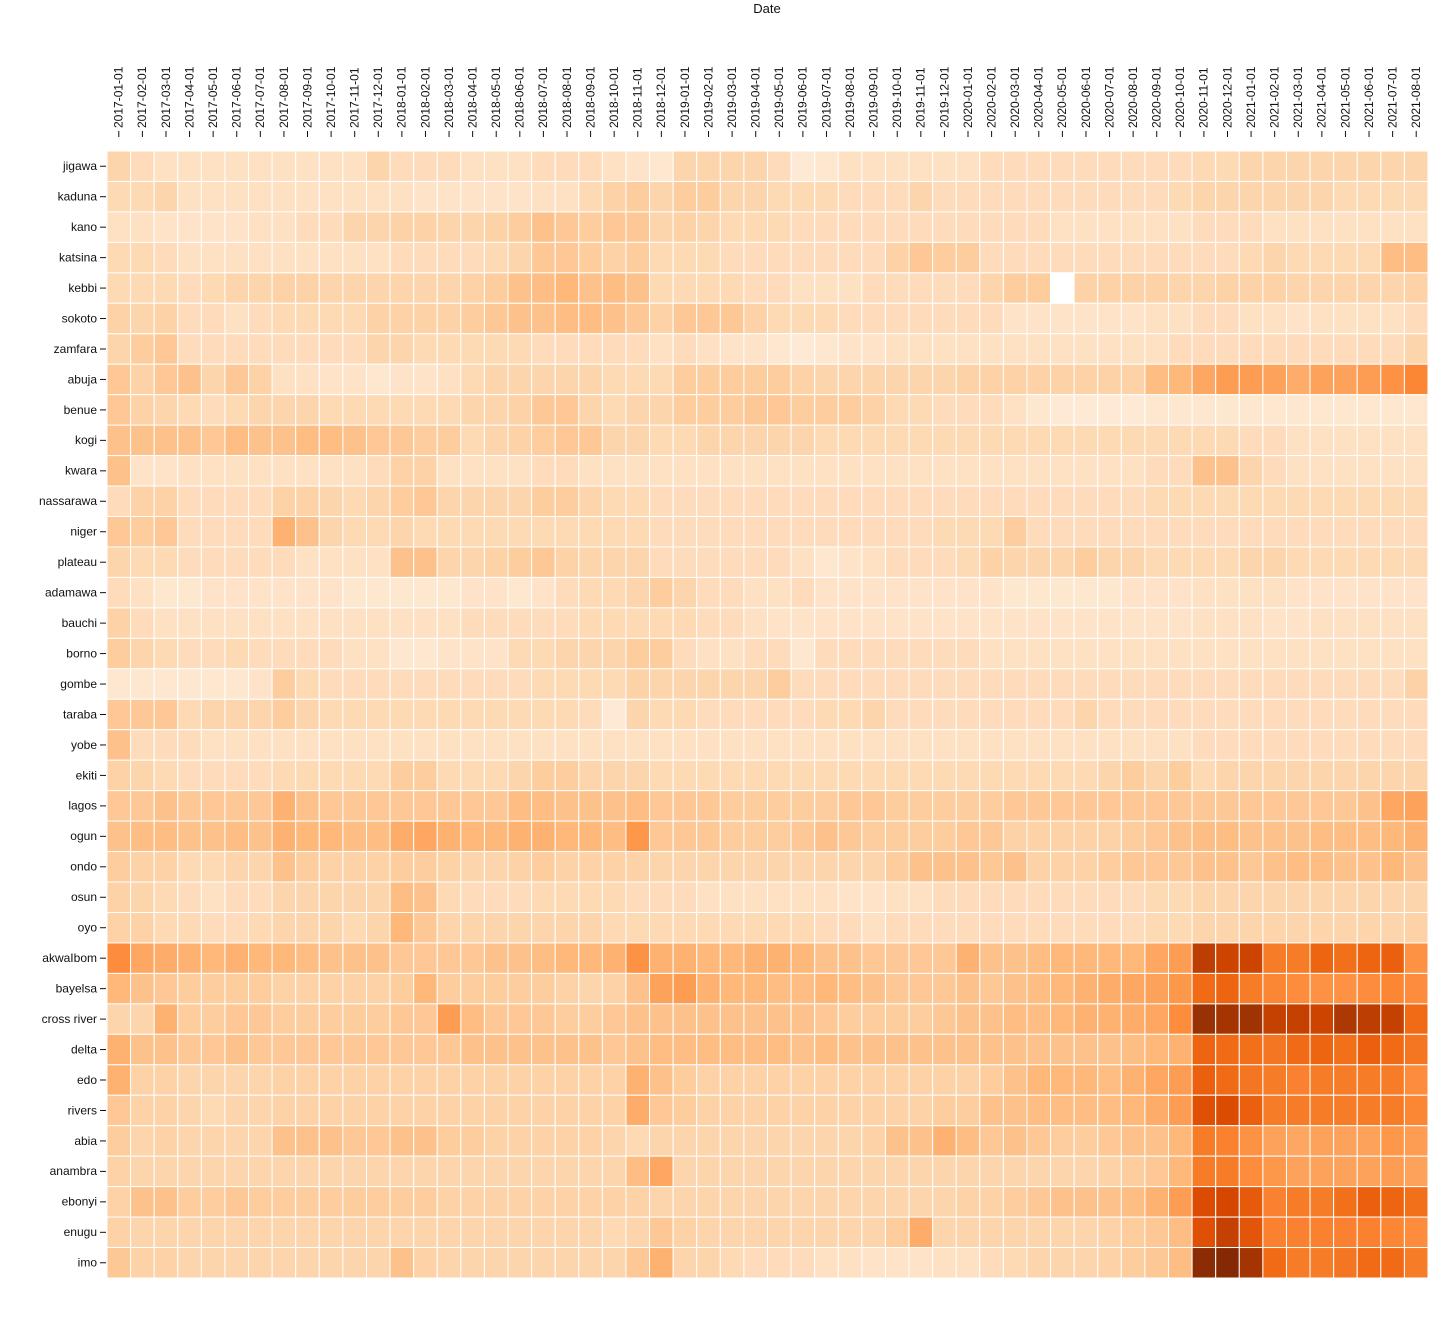 This screenshot has height=1324, width=1456. Describe the element at coordinates (84, 227) in the screenshot. I see `y-tick-label: kano` at that location.